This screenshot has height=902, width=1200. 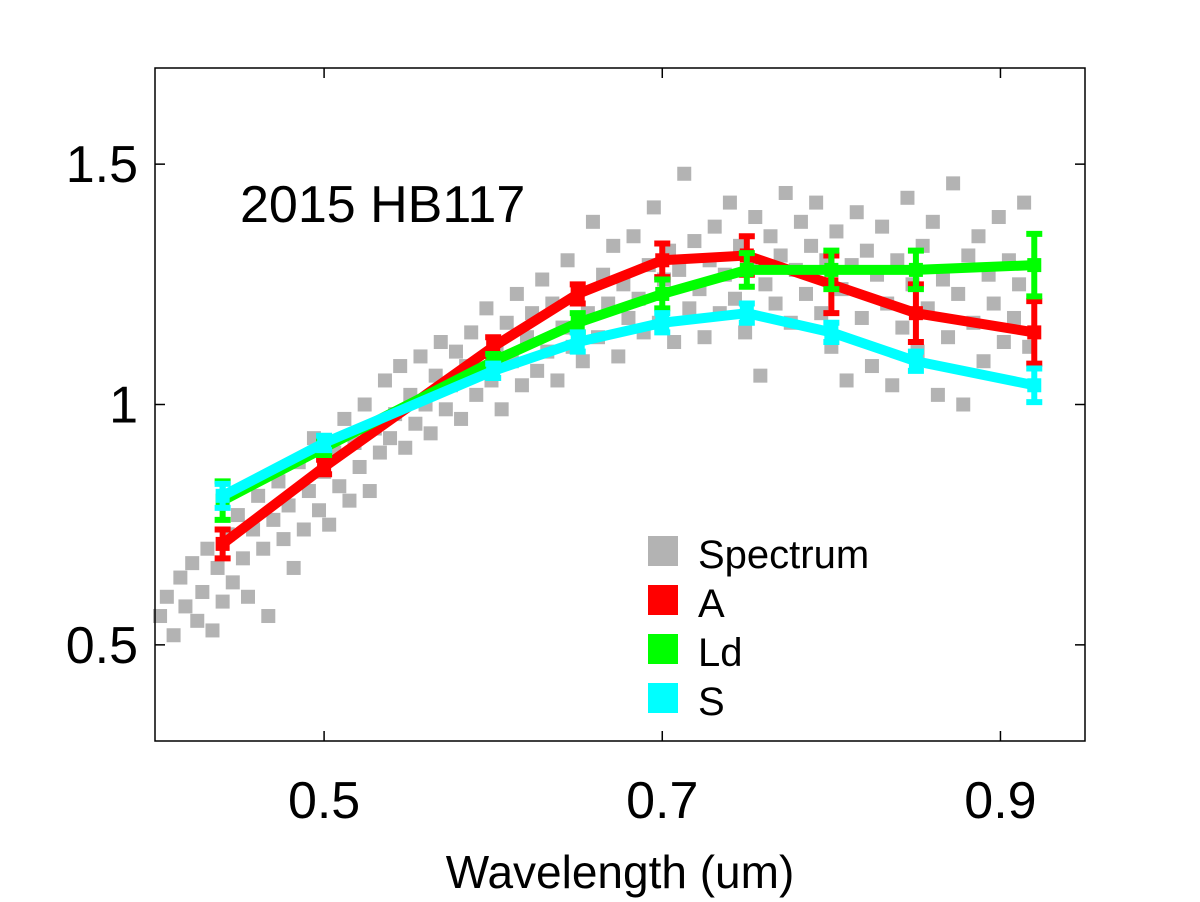 What do you see at coordinates (663, 649) in the screenshot?
I see `legend-swatch-ld` at bounding box center [663, 649].